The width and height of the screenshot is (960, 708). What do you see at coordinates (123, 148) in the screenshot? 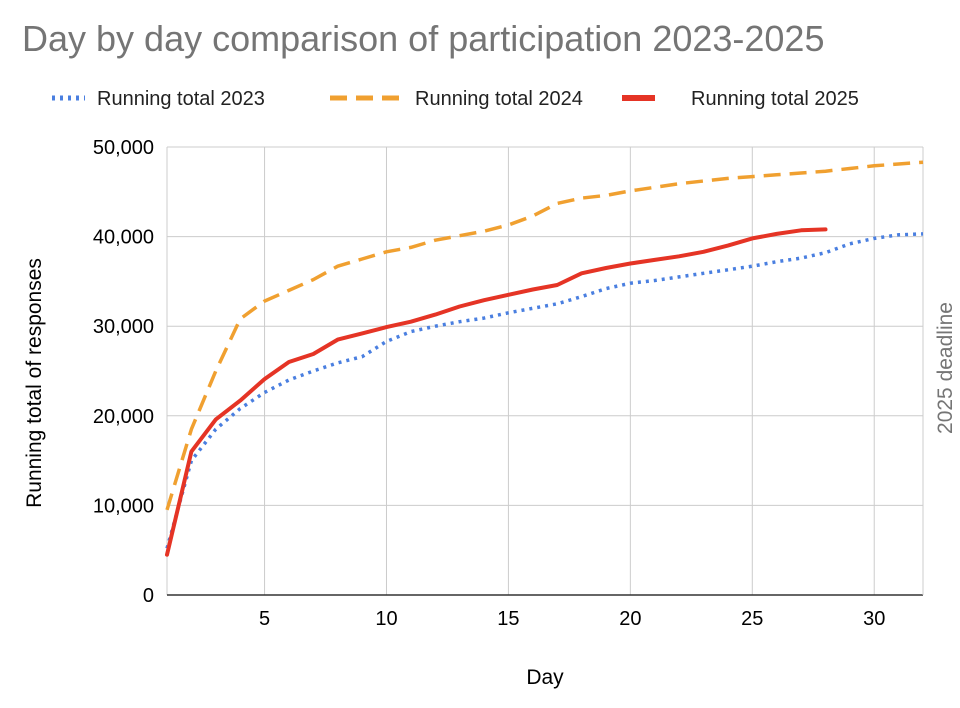
I see `y-tick-label: 50,000` at bounding box center [123, 148].